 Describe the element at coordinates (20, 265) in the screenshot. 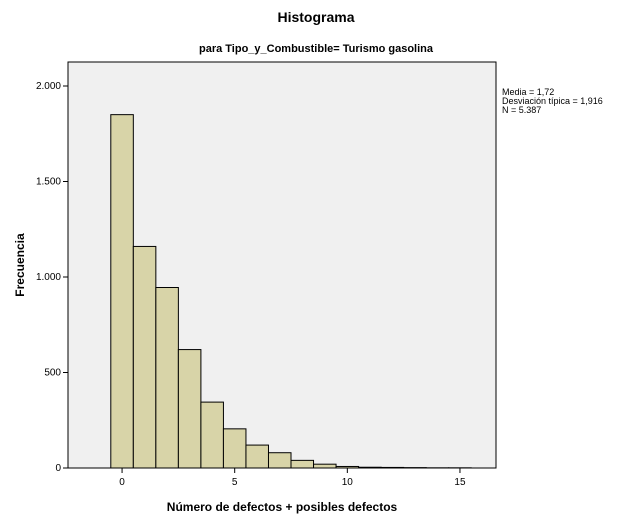

I see `y-axis-title: Frecuencia` at that location.